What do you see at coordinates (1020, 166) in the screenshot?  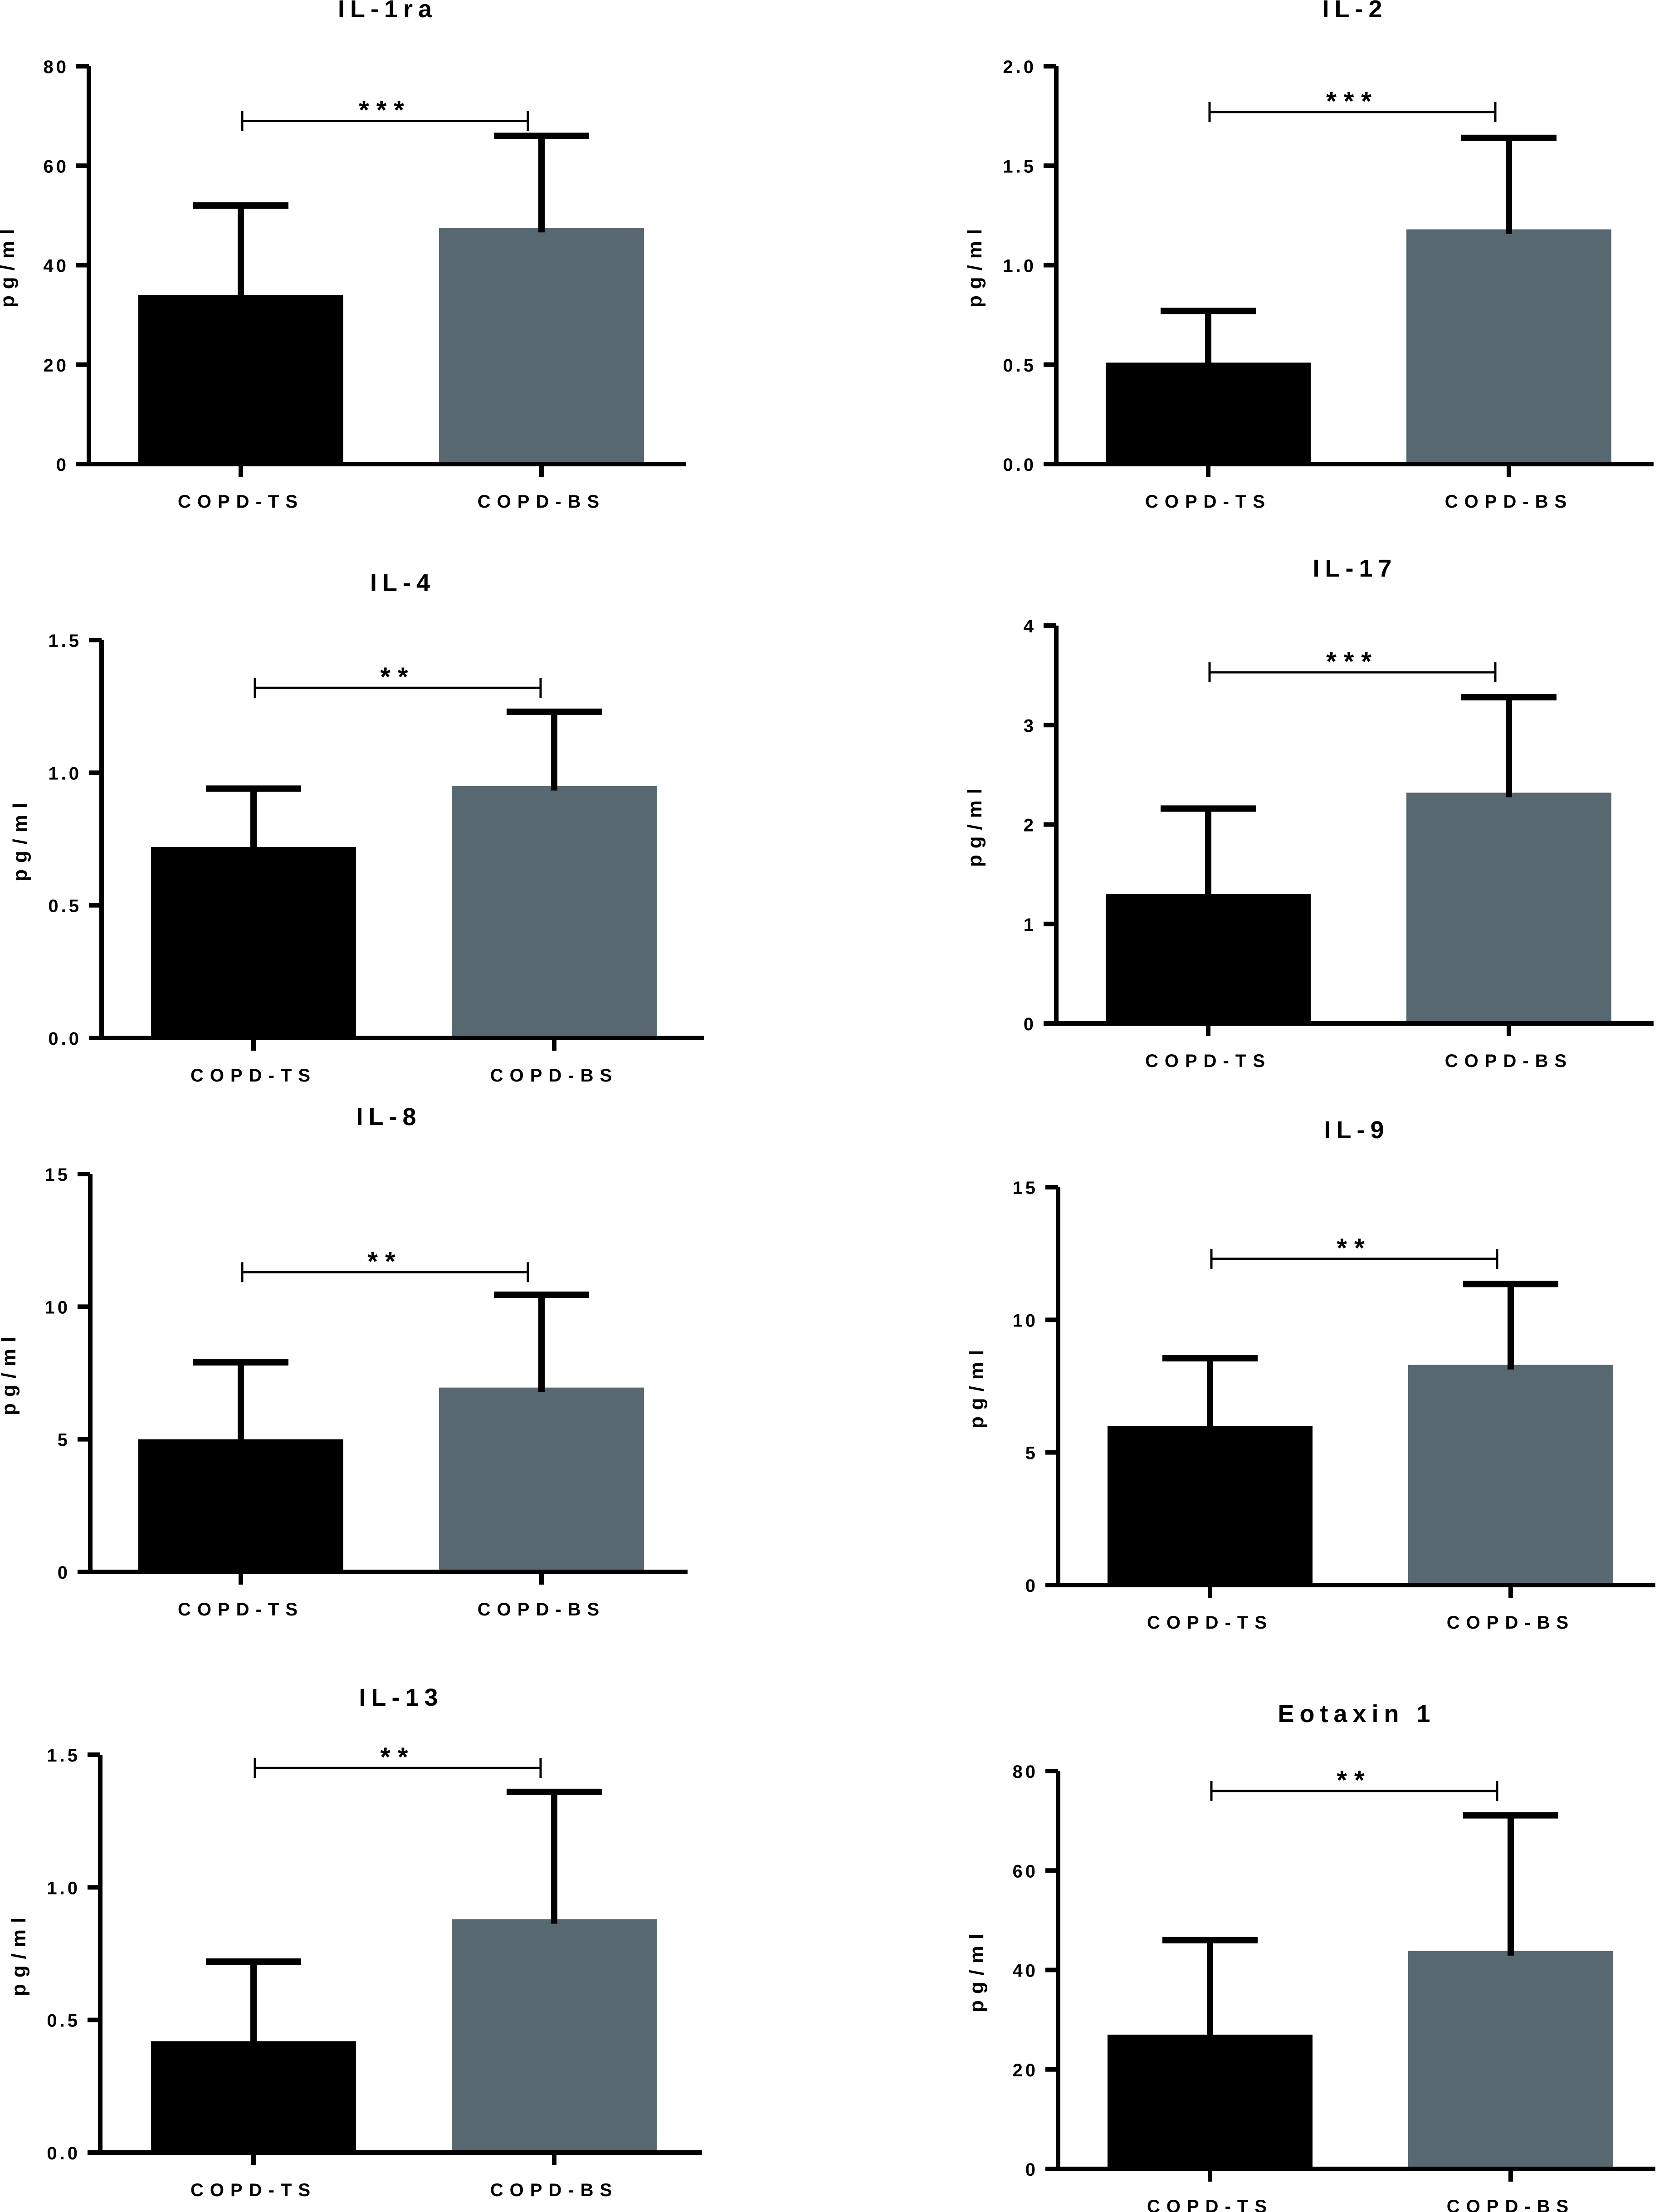 I see `chart-2-y-tick-label: 1.5` at bounding box center [1020, 166].